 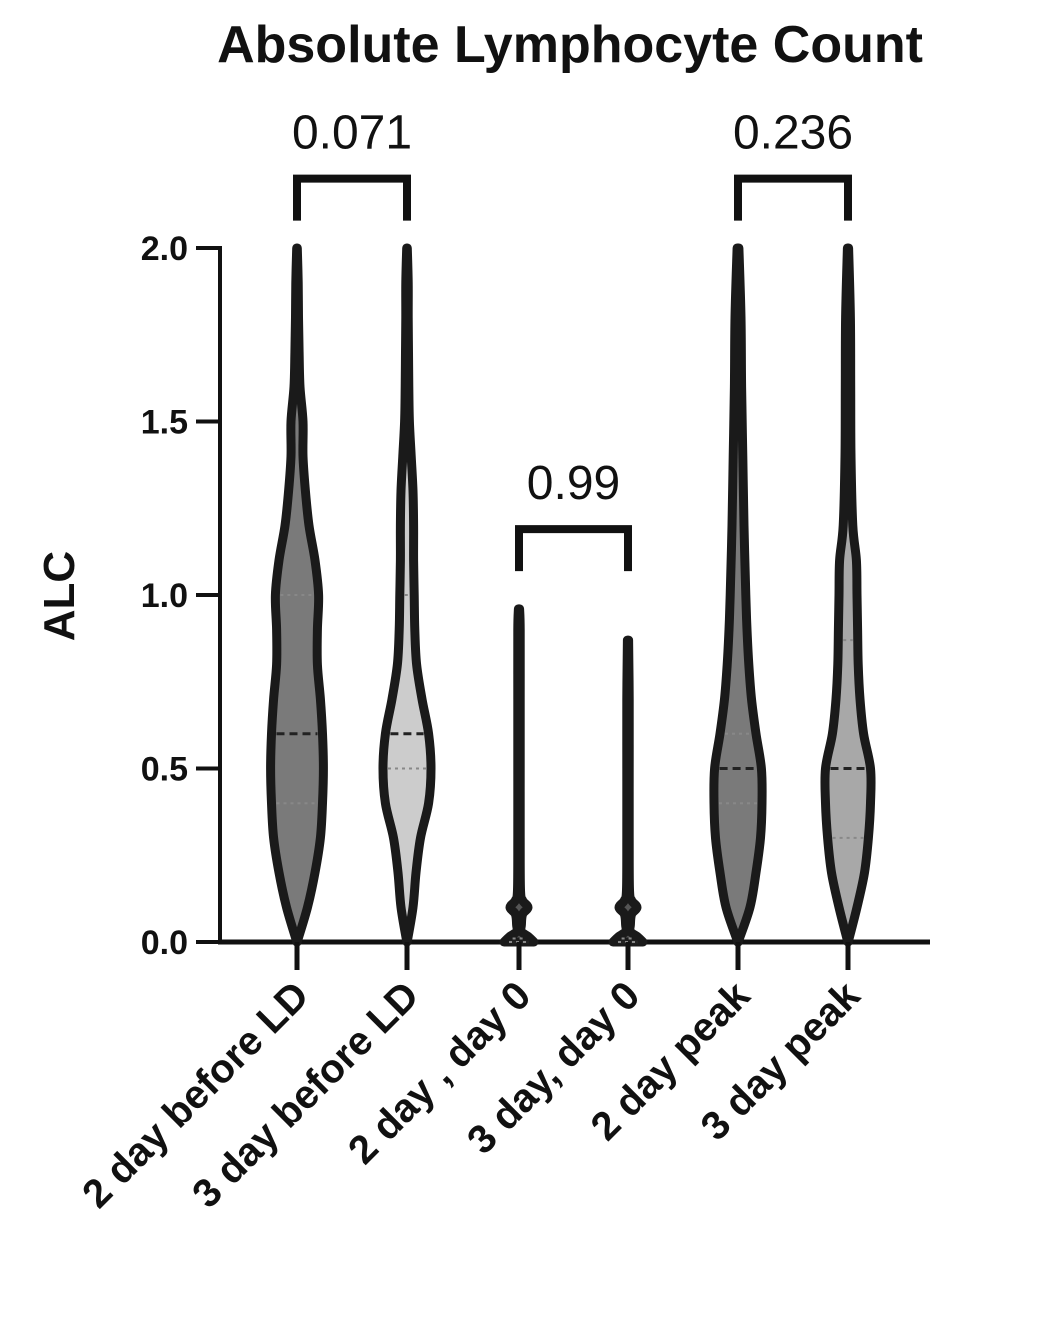 What do you see at coordinates (573, 483) in the screenshot?
I see `p-value-label: 0.99` at bounding box center [573, 483].